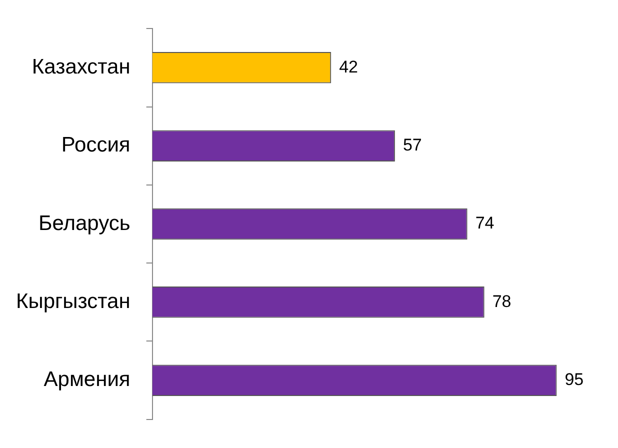 The width and height of the screenshot is (618, 448). Describe the element at coordinates (502, 301) in the screenshot. I see `data-label: 78` at that location.